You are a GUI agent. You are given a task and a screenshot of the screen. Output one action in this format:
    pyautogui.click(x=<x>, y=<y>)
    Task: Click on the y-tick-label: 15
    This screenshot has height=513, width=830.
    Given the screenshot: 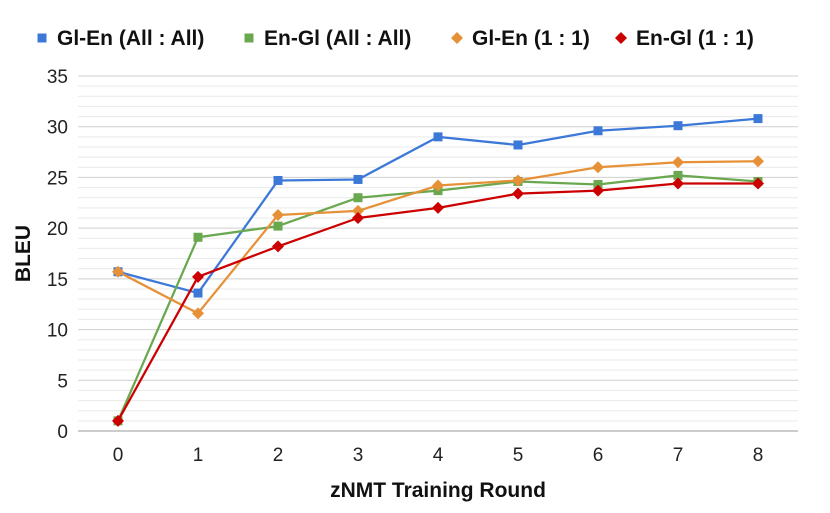 What is the action you would take?
    pyautogui.click(x=57, y=280)
    